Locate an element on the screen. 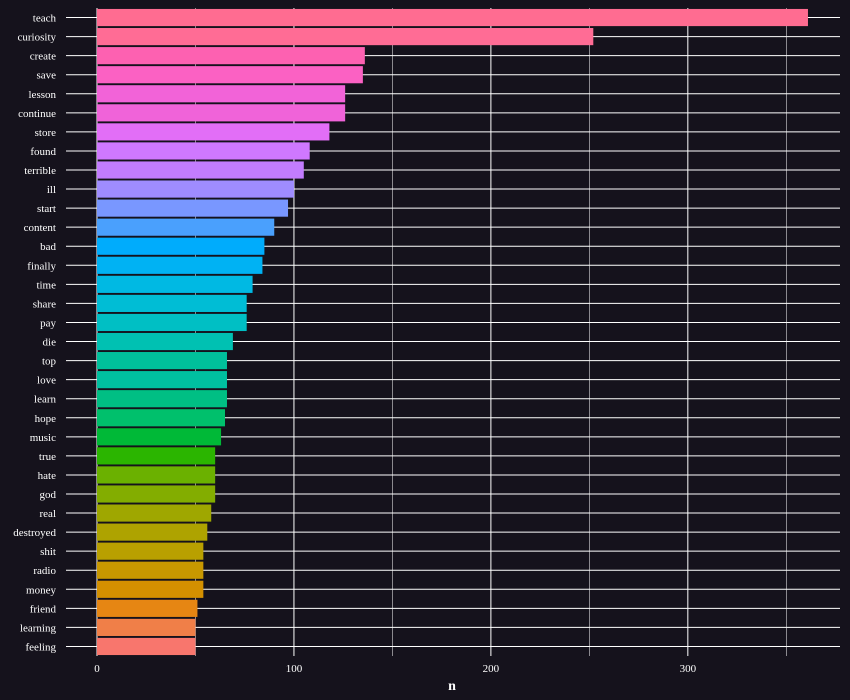 The width and height of the screenshot is (850, 700). category-label: start is located at coordinates (46, 209).